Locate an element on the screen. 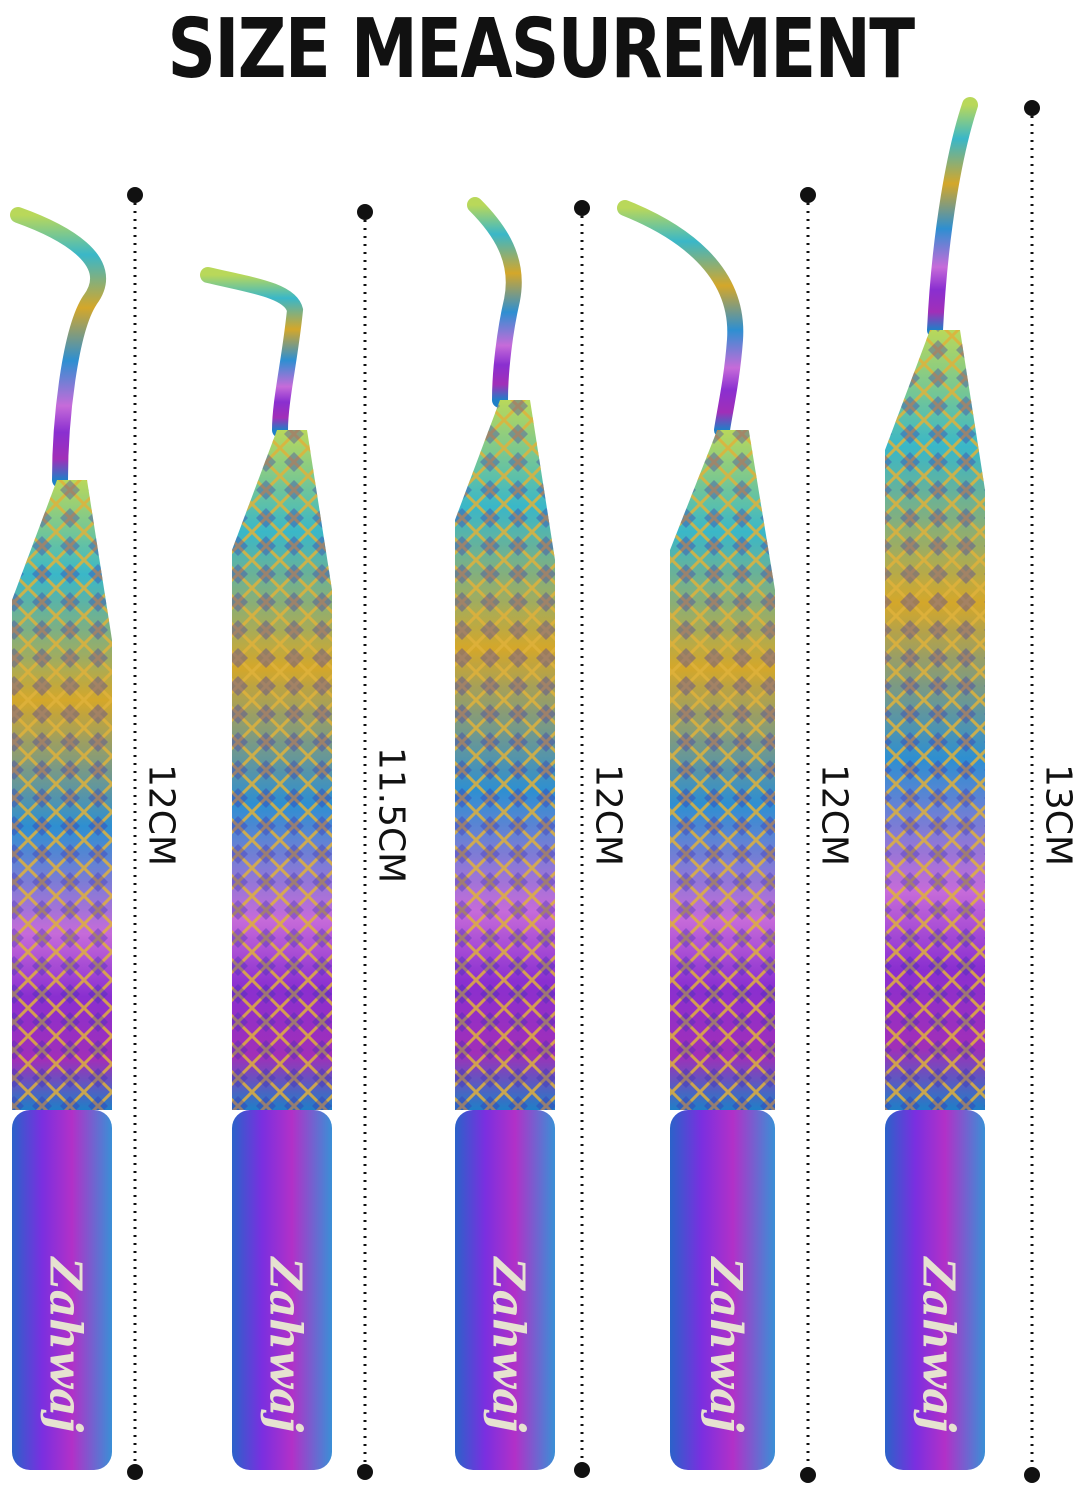  tweezer-4: Zahwaj is located at coordinates (696, 835).